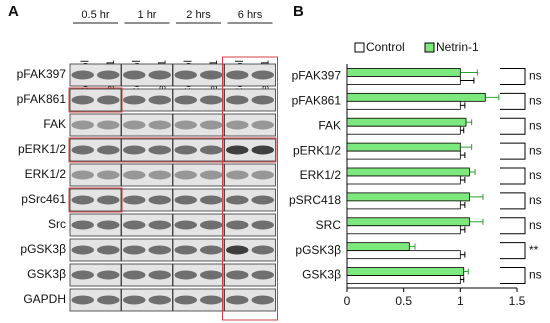 The height and width of the screenshot is (323, 550). What do you see at coordinates (329, 125) in the screenshot?
I see `y-tick-label: FAK` at bounding box center [329, 125].